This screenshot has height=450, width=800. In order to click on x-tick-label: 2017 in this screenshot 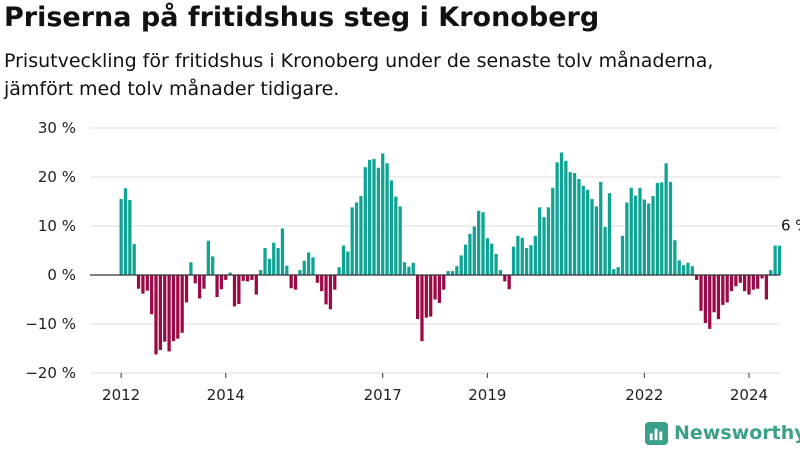, I will do `click(383, 395)`.